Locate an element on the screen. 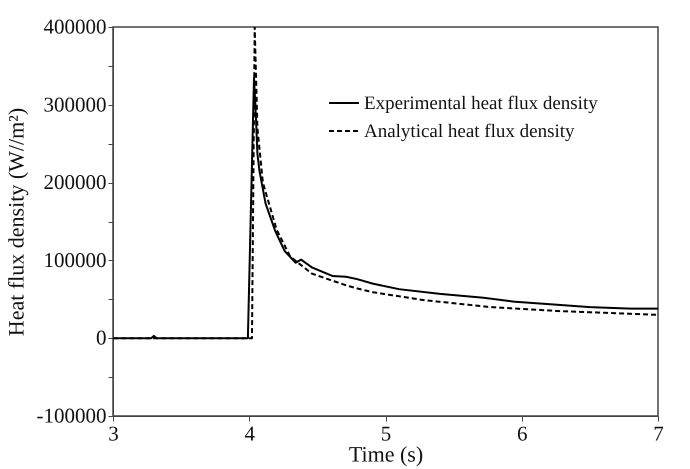 This screenshot has width=690, height=469. y-tick-label: 300000 is located at coordinates (75, 104).